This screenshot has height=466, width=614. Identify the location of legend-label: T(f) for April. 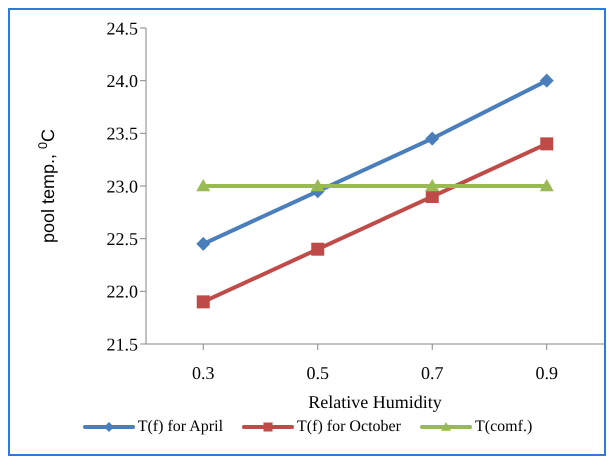
(181, 427).